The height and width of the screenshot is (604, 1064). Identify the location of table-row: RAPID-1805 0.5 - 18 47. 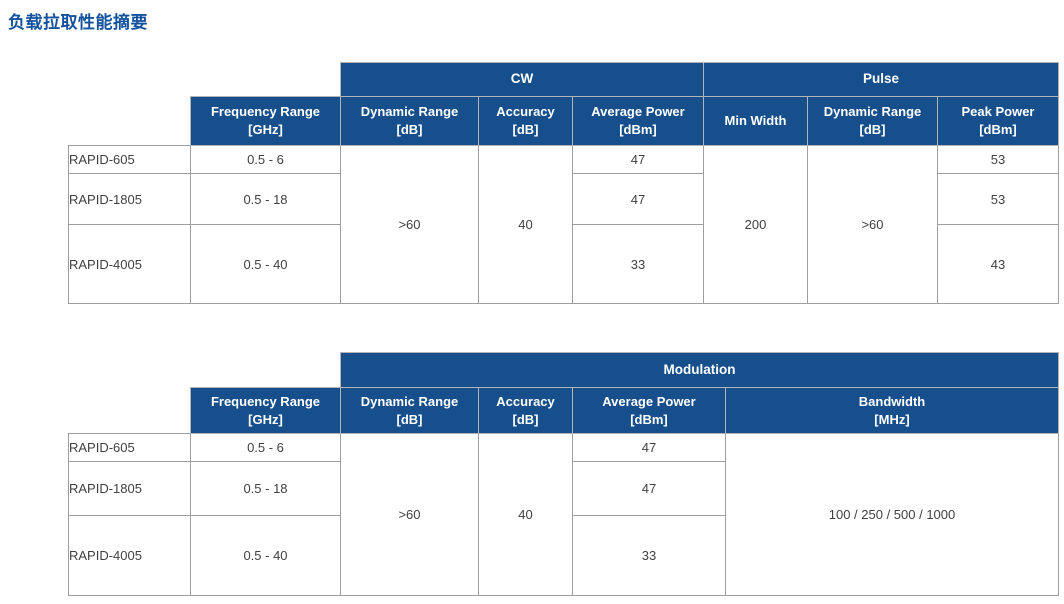
(563, 488).